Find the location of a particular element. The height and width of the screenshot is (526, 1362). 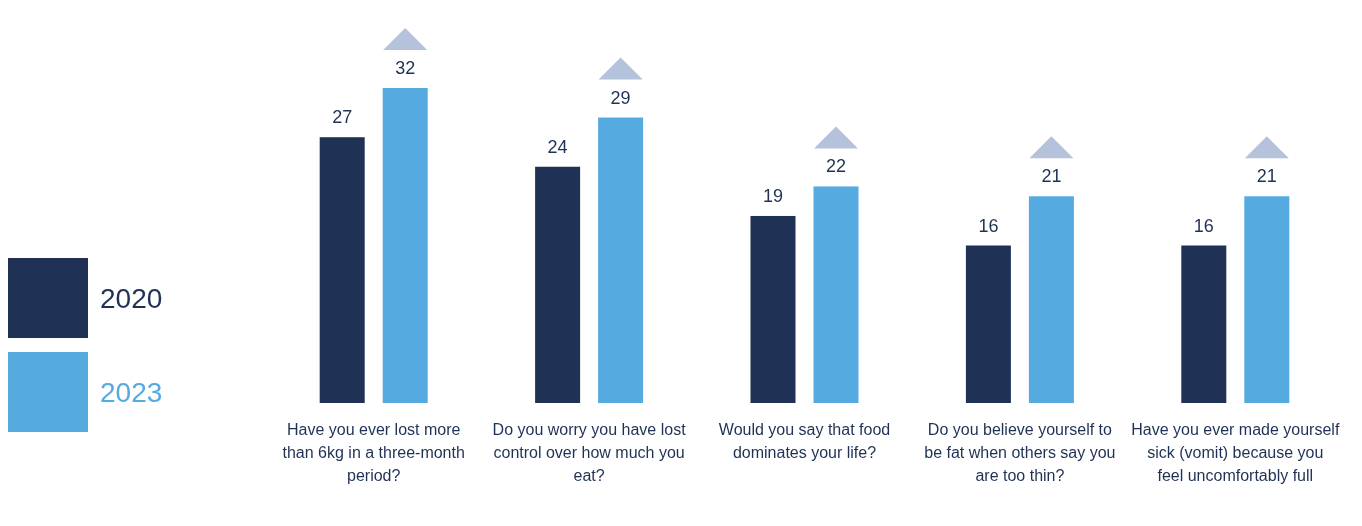

data-label: 32 is located at coordinates (405, 68).